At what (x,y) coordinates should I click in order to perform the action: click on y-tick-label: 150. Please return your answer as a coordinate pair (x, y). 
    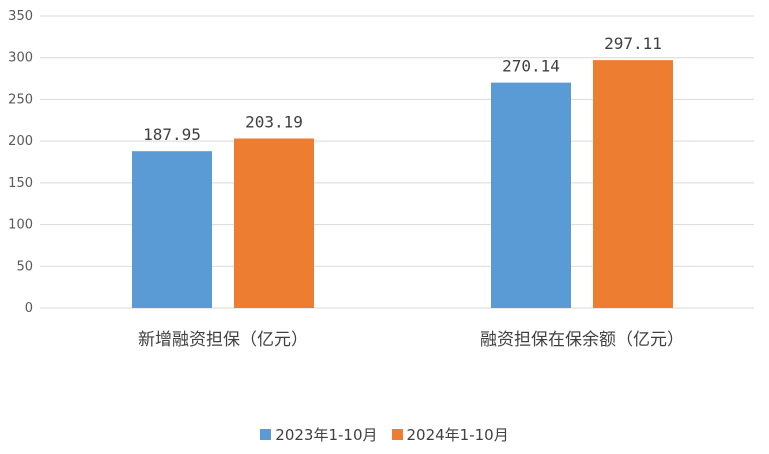
    Looking at the image, I should click on (20, 183).